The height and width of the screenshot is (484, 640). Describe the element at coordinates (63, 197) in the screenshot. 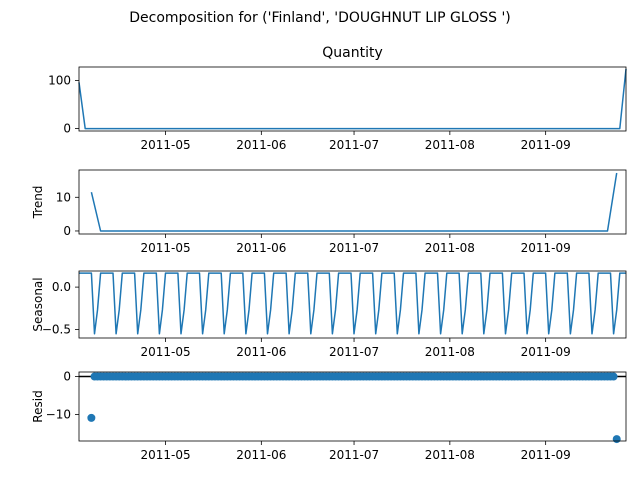

I see `y-tick-label: 10` at that location.